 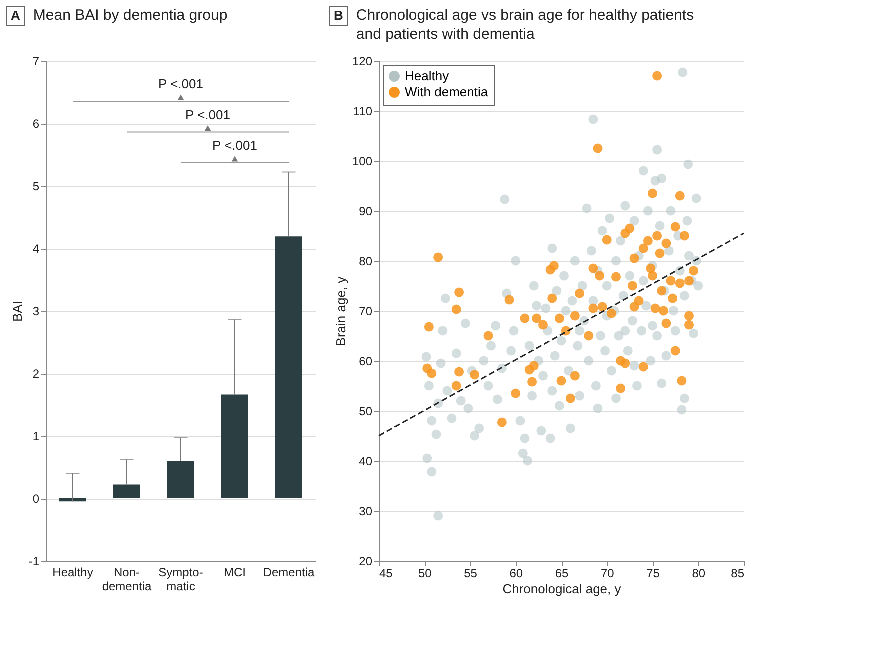 What do you see at coordinates (366, 361) in the screenshot?
I see `y-tick-label: 60` at bounding box center [366, 361].